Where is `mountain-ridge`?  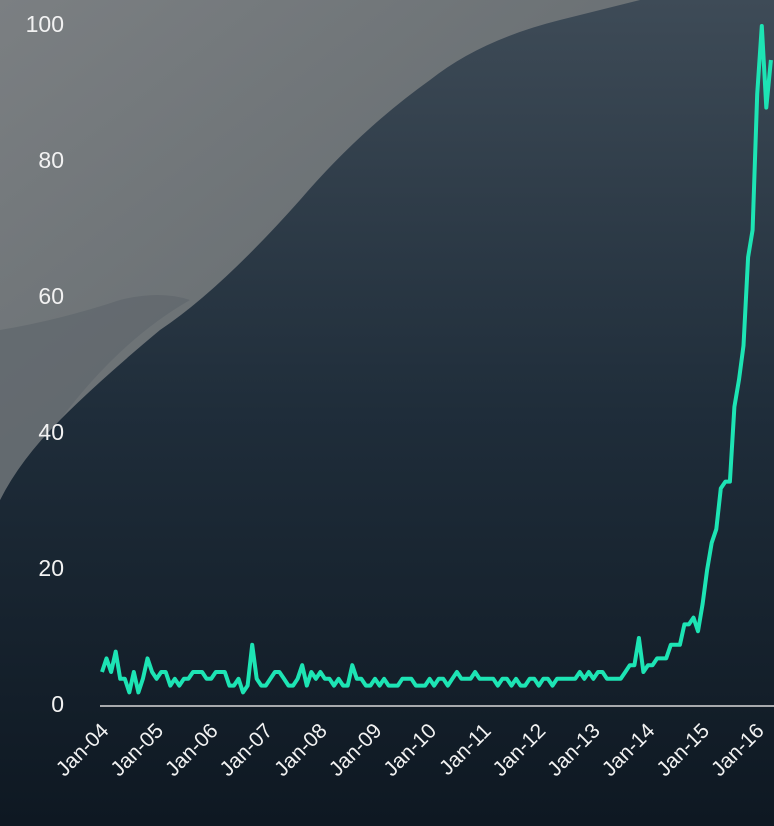 mountain-ridge is located at coordinates (95, 397).